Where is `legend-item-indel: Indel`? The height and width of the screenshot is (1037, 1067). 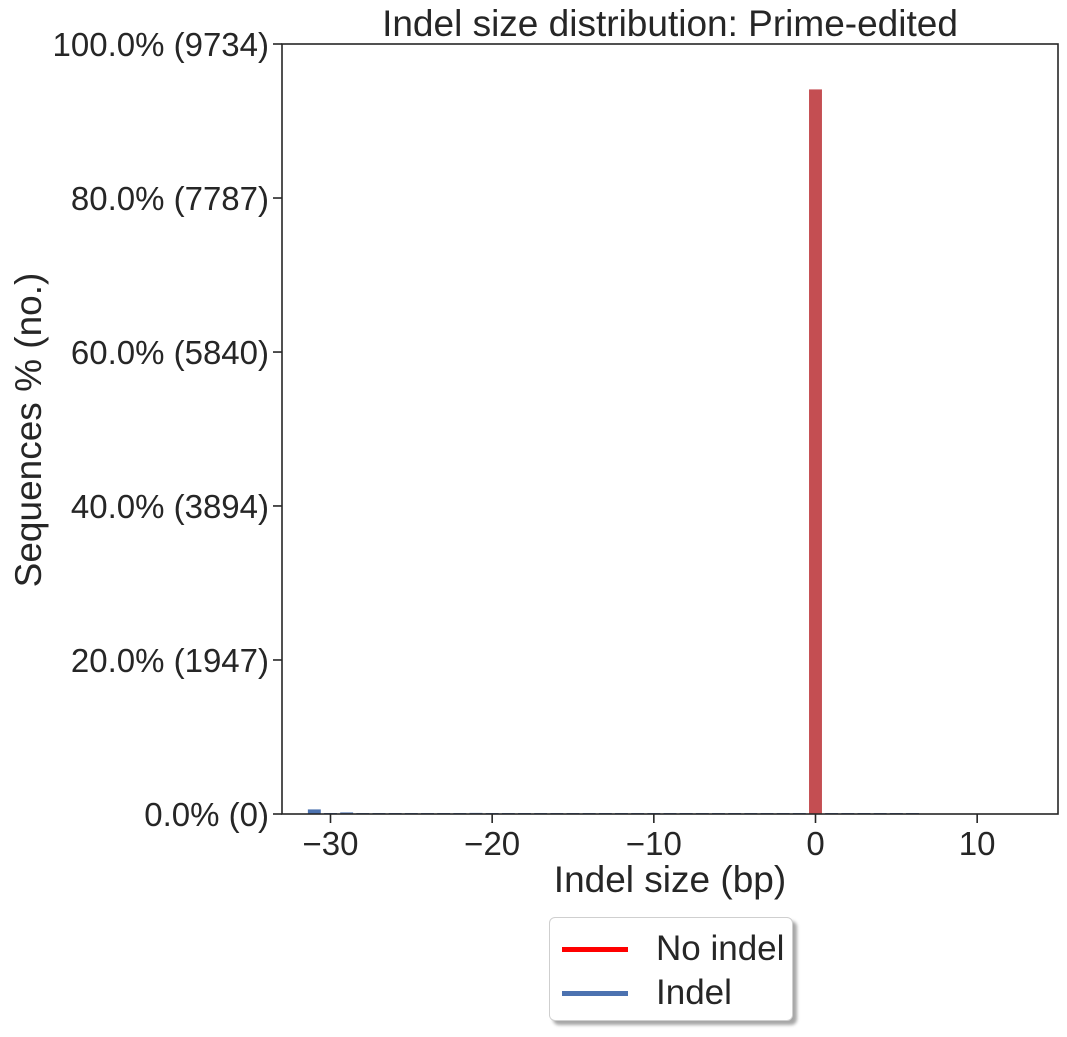 legend-item-indel: Indel is located at coordinates (647, 993).